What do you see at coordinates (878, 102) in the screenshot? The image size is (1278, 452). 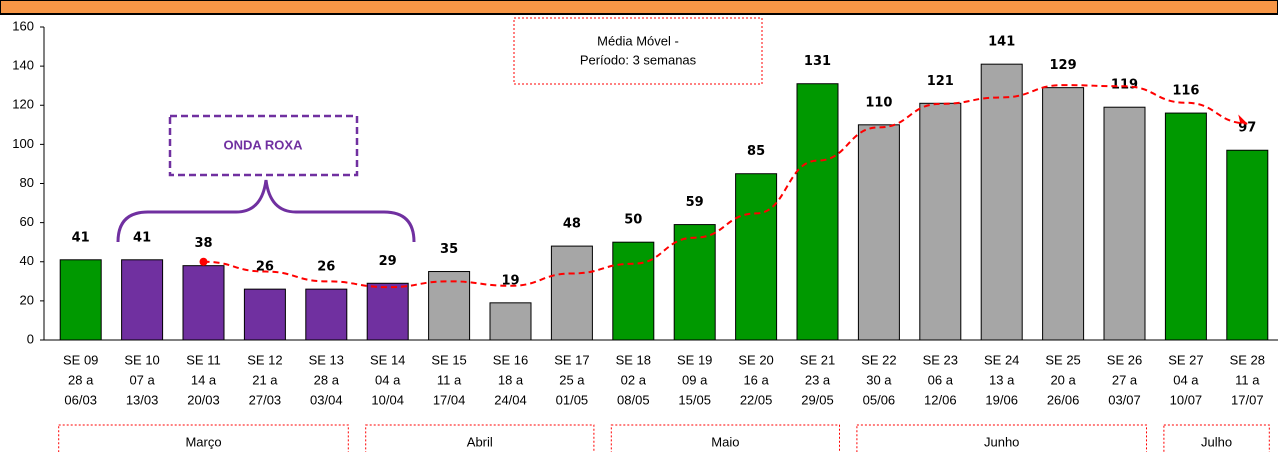 I see `data-label: 110` at bounding box center [878, 102].